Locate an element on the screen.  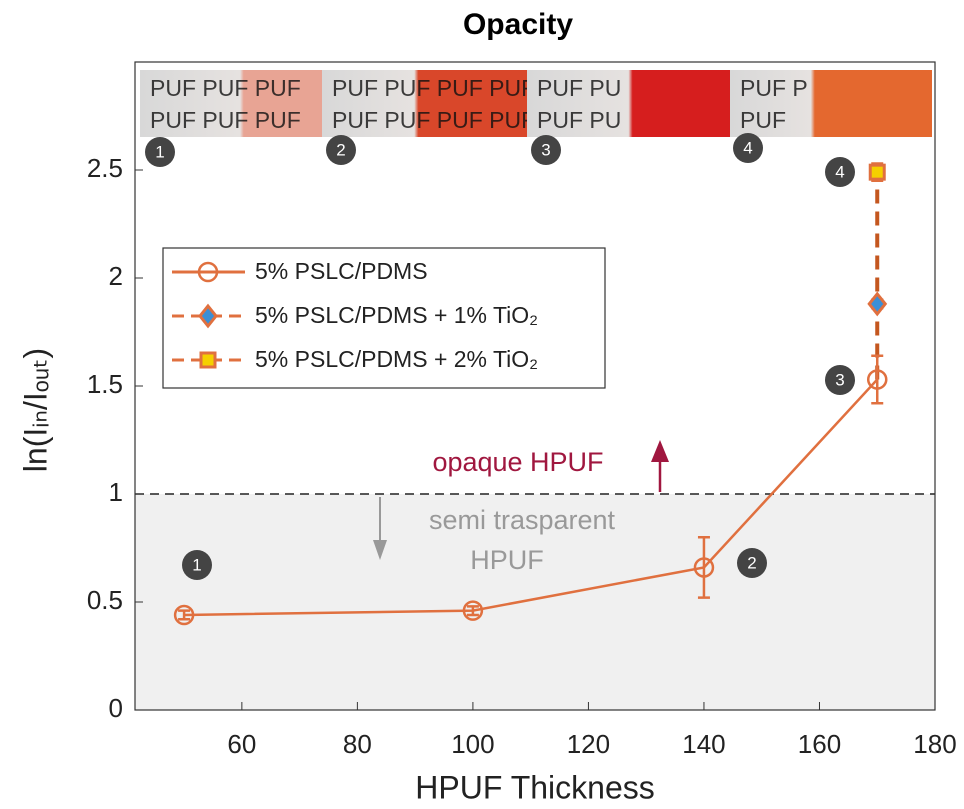
y-tick-label: 0.5 is located at coordinates (105, 600).